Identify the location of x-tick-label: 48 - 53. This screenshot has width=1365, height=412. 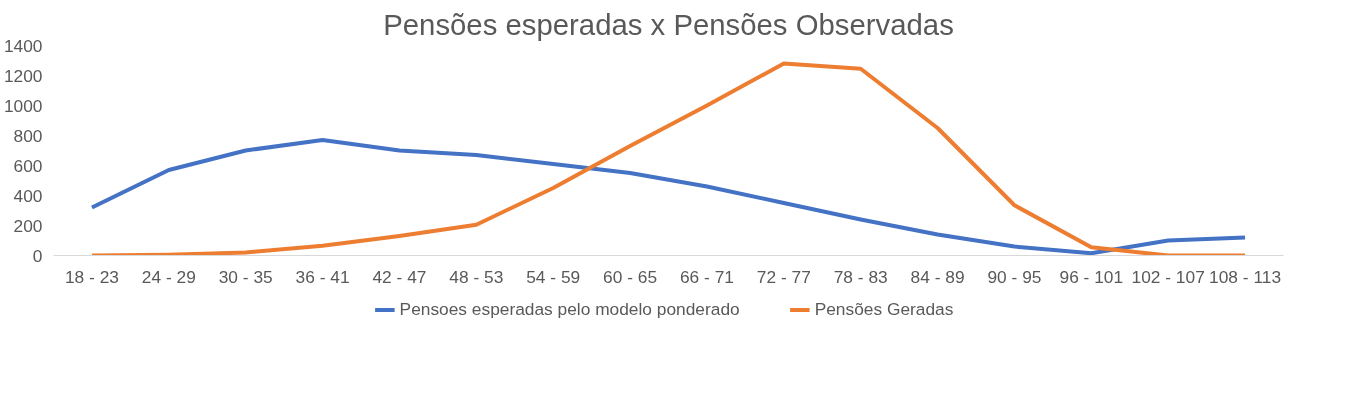
(476, 276).